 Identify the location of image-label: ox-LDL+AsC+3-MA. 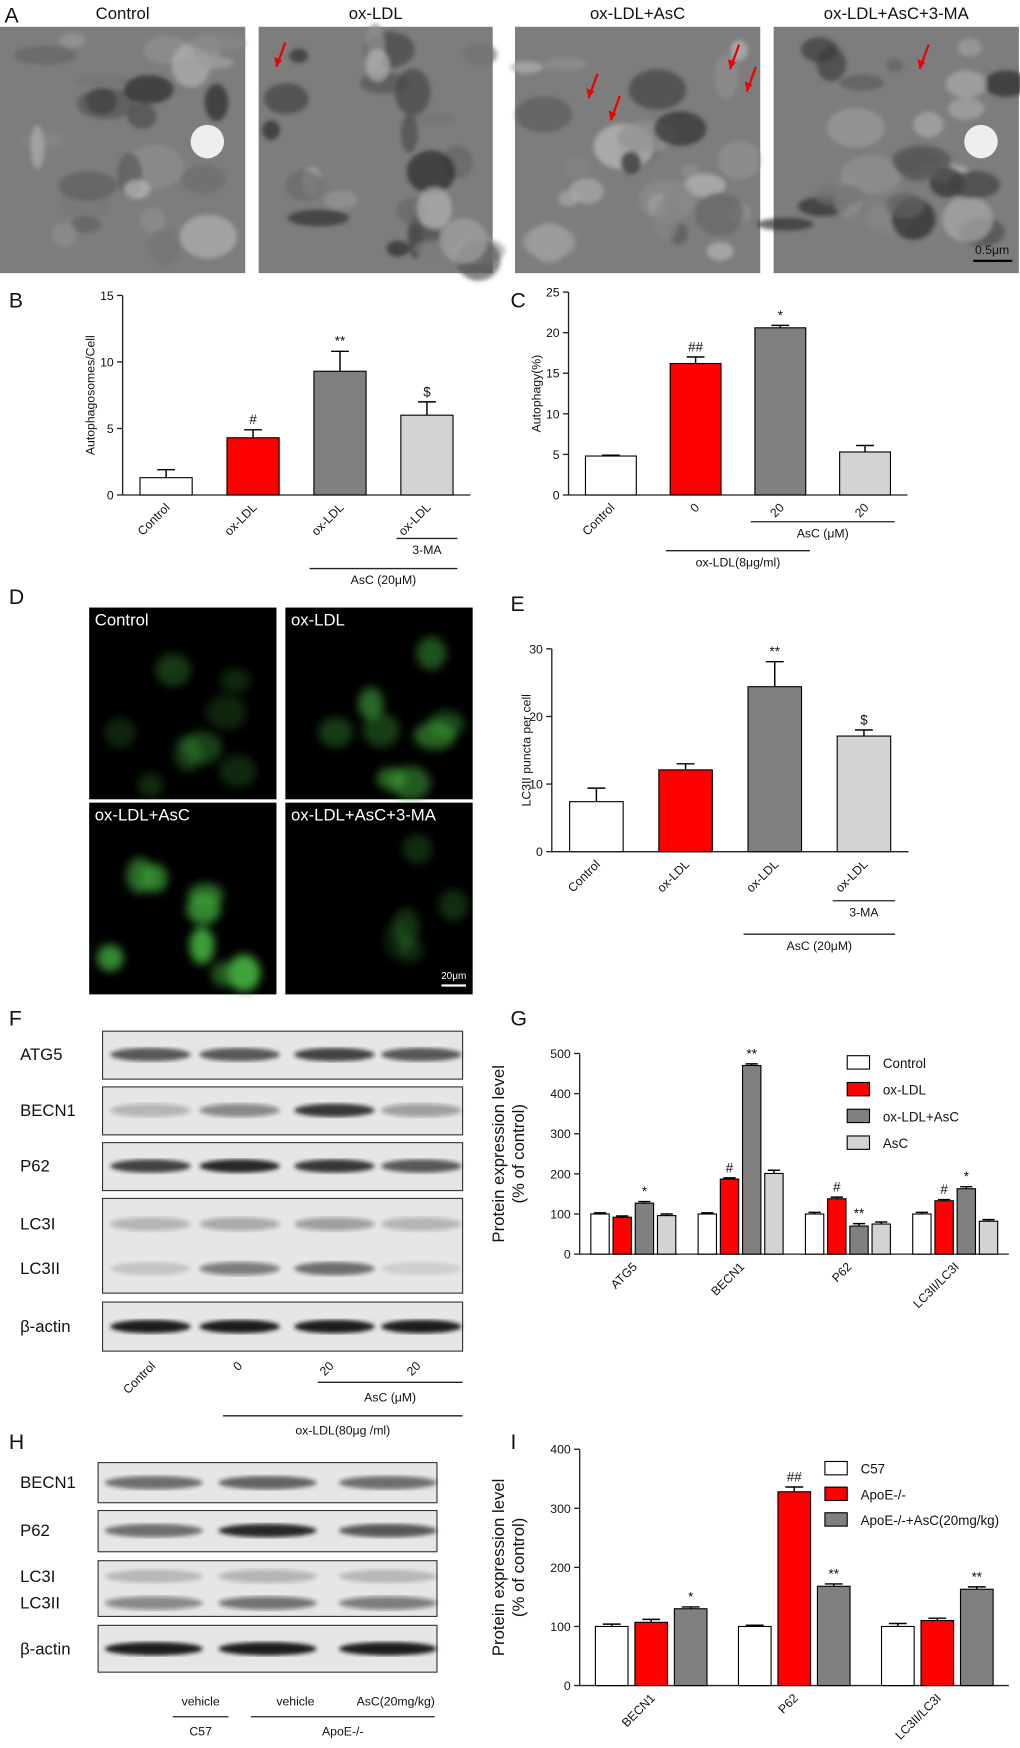
(897, 13).